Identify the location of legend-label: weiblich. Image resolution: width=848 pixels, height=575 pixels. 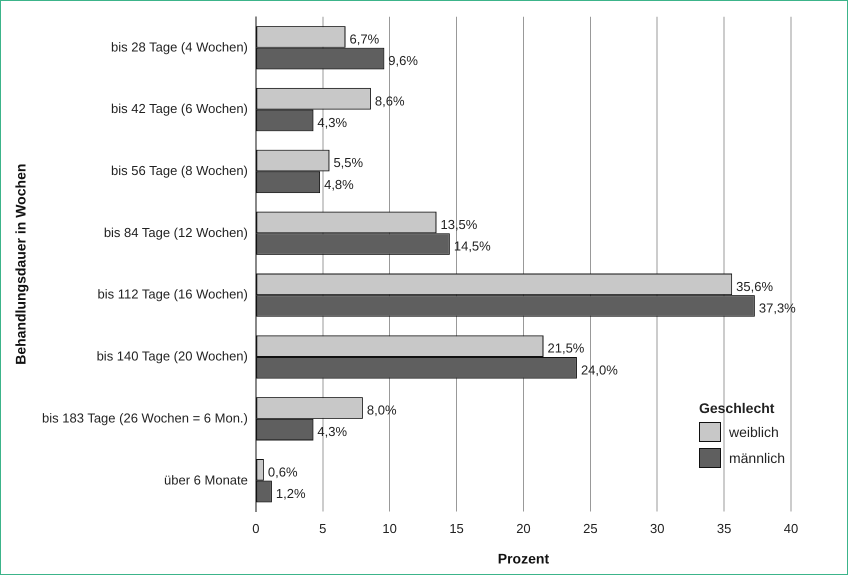
(753, 432).